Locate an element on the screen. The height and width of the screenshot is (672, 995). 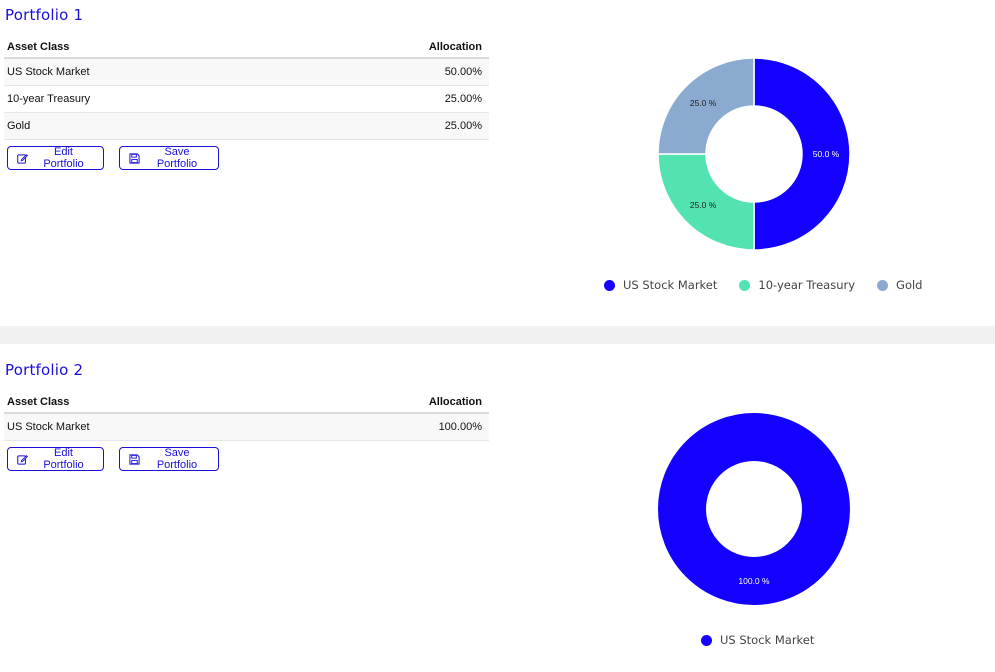
table-row: US Stock Market 50.00% is located at coordinates (246, 72).